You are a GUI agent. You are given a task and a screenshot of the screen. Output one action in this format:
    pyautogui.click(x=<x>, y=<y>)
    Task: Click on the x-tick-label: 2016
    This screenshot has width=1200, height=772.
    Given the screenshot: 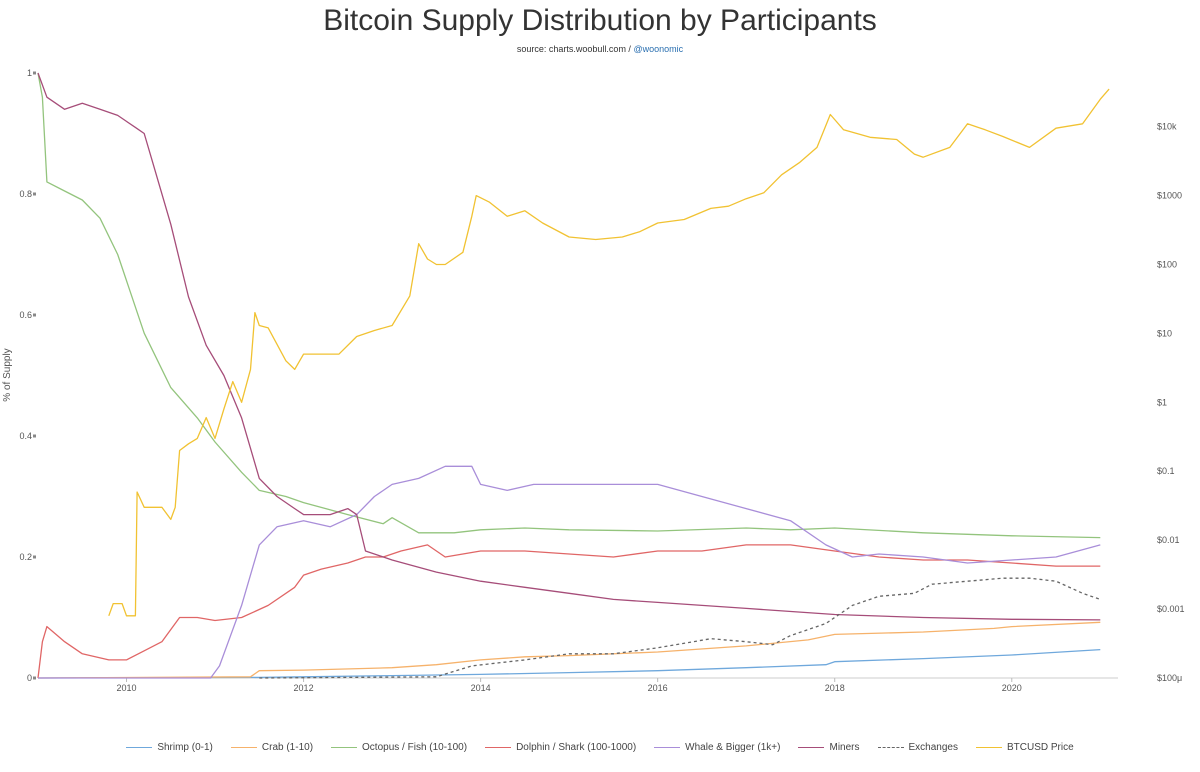 What is the action you would take?
    pyautogui.click(x=658, y=688)
    